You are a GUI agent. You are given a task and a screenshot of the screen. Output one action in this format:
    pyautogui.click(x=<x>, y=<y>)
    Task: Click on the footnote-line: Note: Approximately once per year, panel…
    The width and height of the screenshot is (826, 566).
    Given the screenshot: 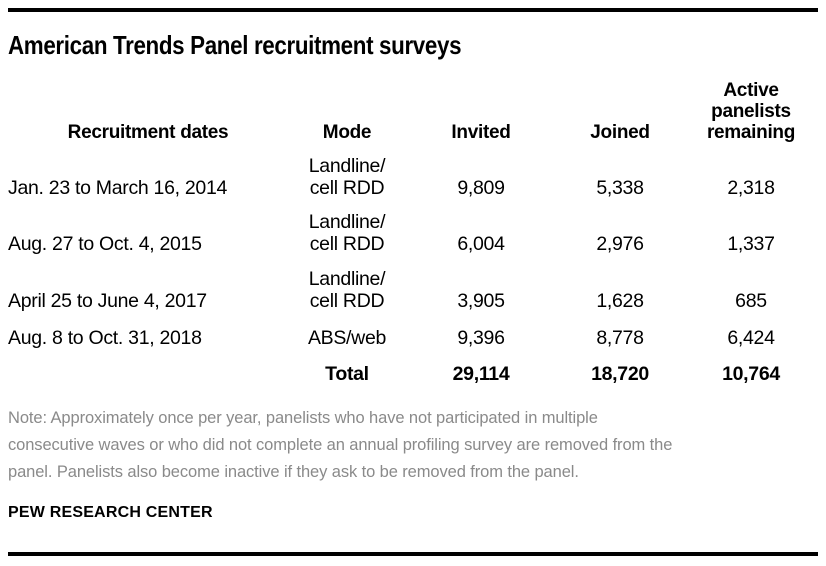 What is the action you would take?
    pyautogui.click(x=303, y=418)
    